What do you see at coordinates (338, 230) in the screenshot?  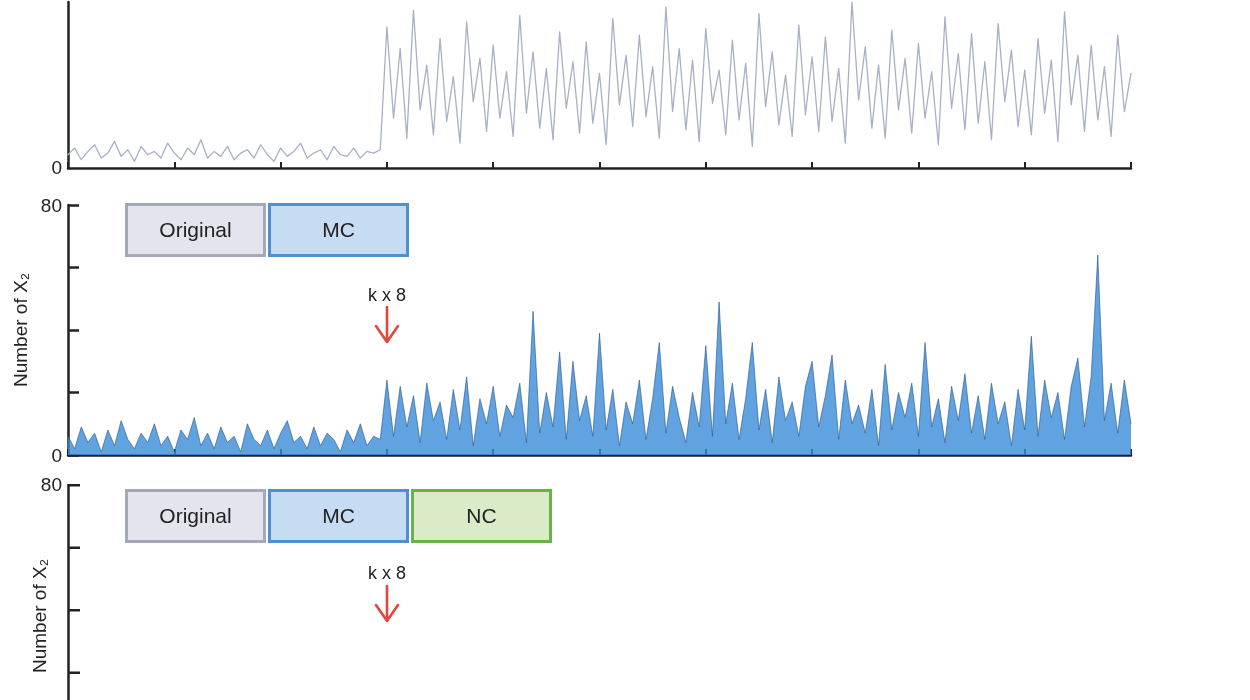 I see `annotation: MC` at bounding box center [338, 230].